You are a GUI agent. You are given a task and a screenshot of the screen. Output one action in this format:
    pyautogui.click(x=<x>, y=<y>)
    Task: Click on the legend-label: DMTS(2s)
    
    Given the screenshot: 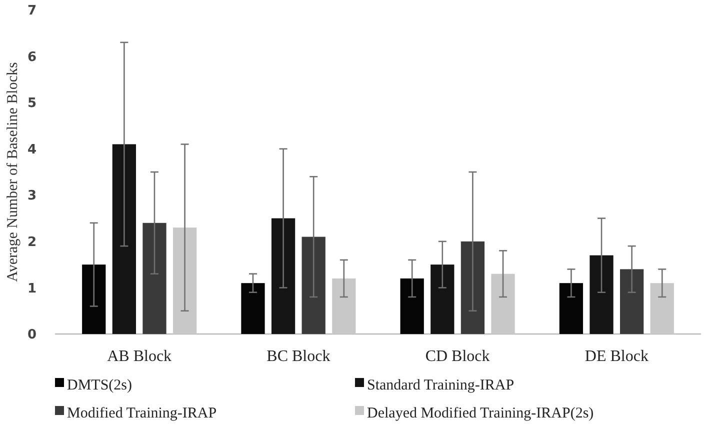 What is the action you would take?
    pyautogui.click(x=99, y=385)
    